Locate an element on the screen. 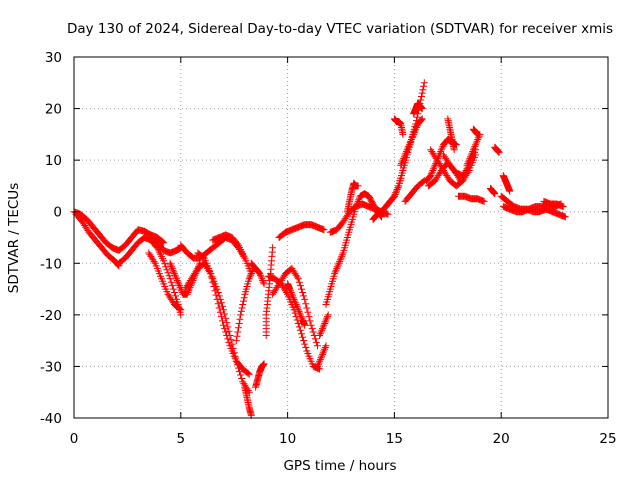  x-tick-label: 15 is located at coordinates (394, 439).